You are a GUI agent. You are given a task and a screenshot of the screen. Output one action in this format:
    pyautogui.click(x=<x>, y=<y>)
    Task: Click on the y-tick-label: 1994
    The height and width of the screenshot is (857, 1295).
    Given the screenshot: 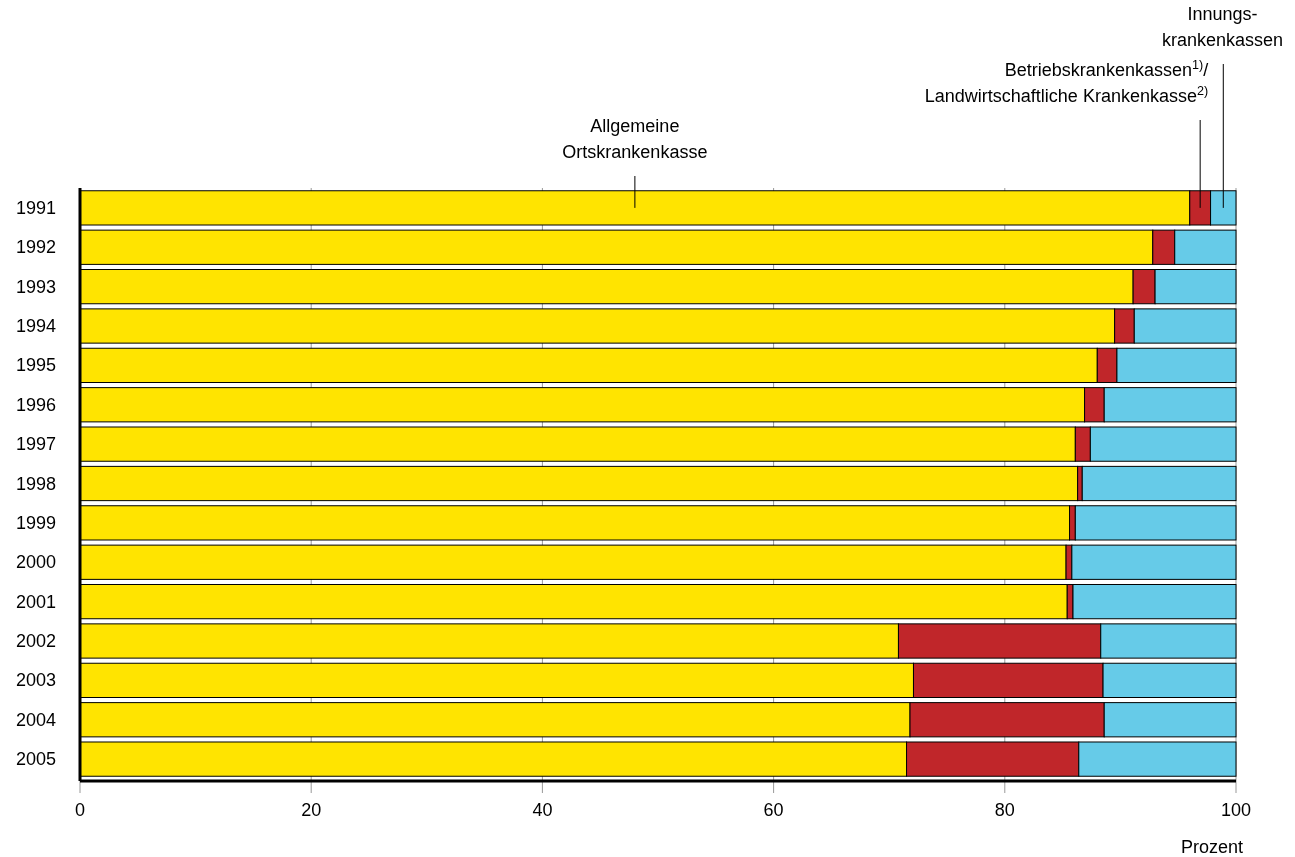 What is the action you would take?
    pyautogui.click(x=35, y=326)
    